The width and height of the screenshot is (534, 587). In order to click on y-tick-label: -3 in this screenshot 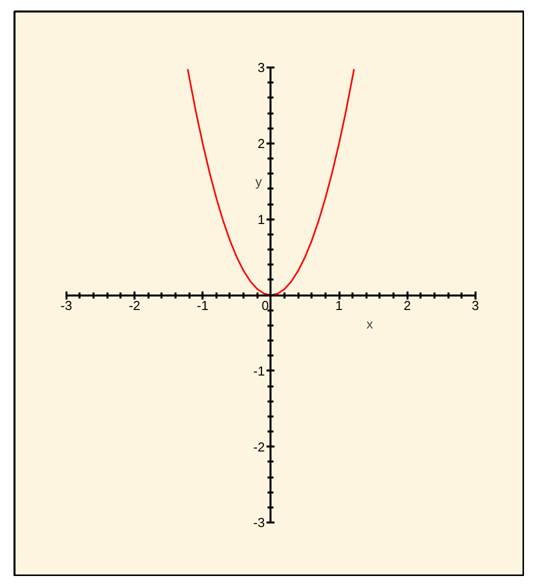, I will do `click(259, 522)`.